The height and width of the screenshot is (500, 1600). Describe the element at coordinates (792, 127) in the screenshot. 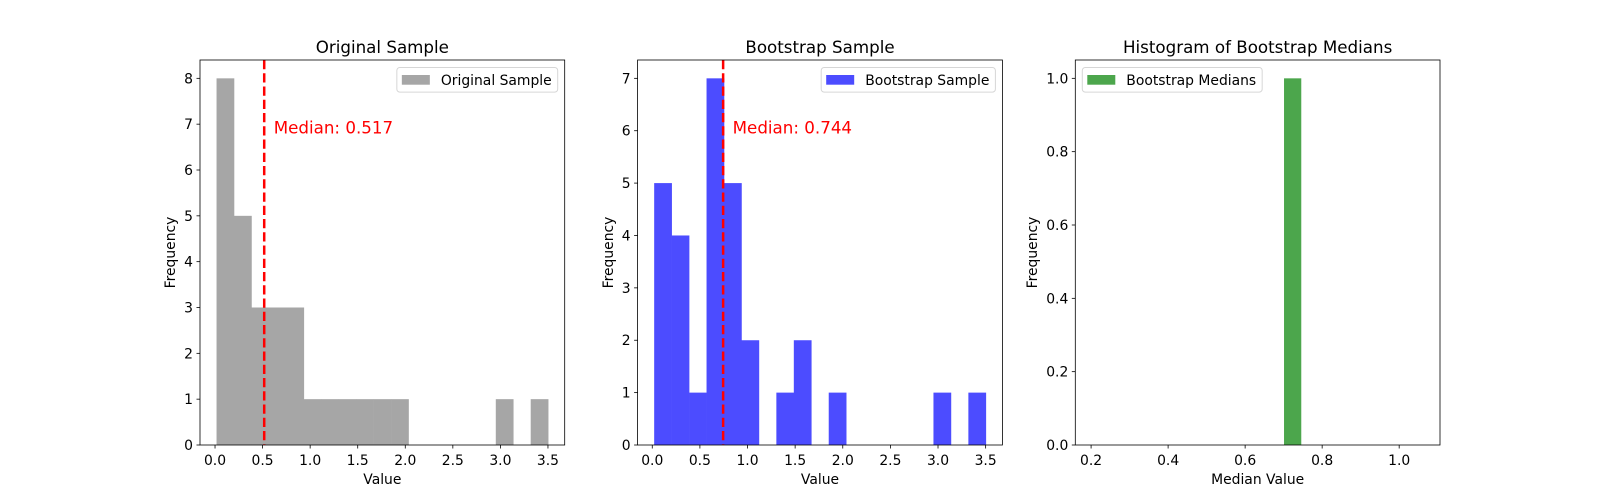

I see `median-label: Median: 0.744` at that location.